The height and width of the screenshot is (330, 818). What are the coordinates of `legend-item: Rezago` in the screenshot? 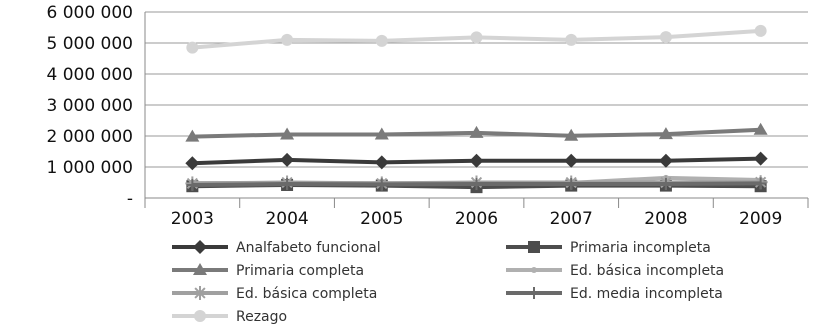 It's located at (229, 317).